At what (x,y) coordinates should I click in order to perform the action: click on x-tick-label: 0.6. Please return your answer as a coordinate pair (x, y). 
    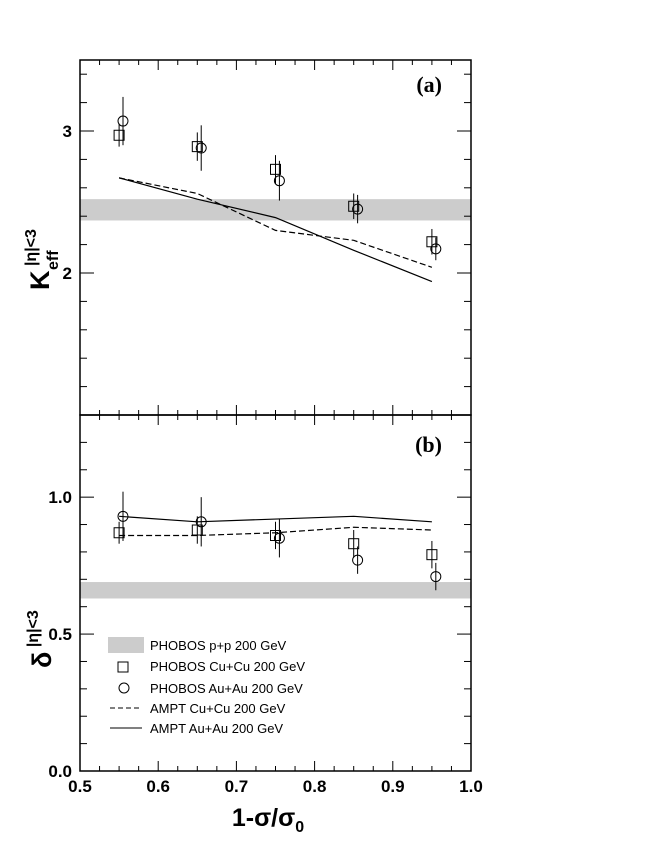
    Looking at the image, I should click on (158, 786).